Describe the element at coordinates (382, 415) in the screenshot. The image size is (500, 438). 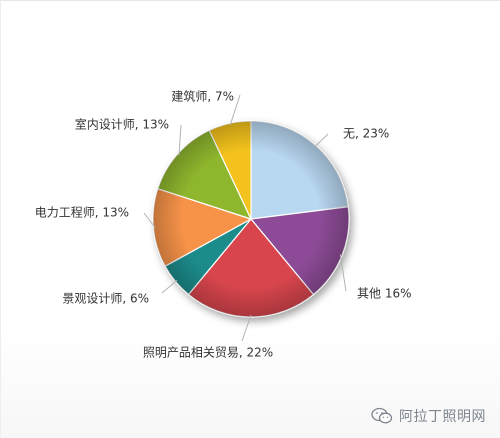
I see `wechat-icon` at that location.